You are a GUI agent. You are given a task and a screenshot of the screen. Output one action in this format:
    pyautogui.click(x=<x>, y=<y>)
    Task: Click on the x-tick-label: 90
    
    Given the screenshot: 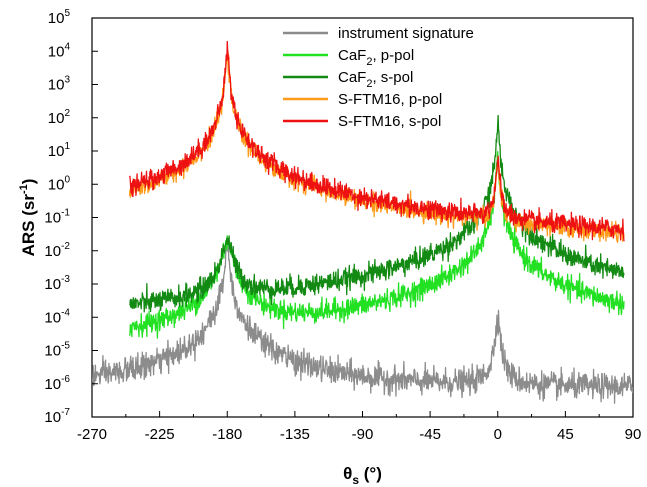 What is the action you would take?
    pyautogui.click(x=633, y=434)
    